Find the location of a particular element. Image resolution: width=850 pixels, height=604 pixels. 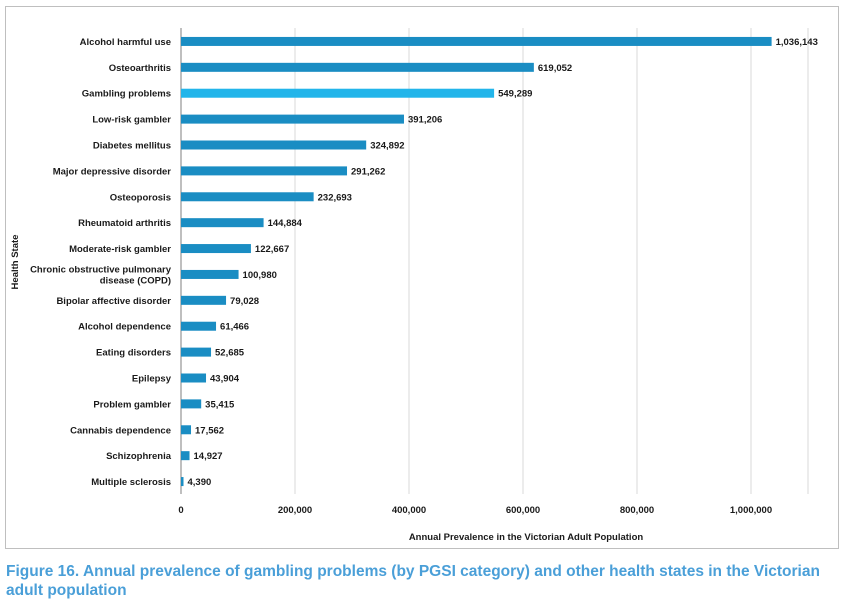

category-label: Alcohol dependence is located at coordinates (124, 327).